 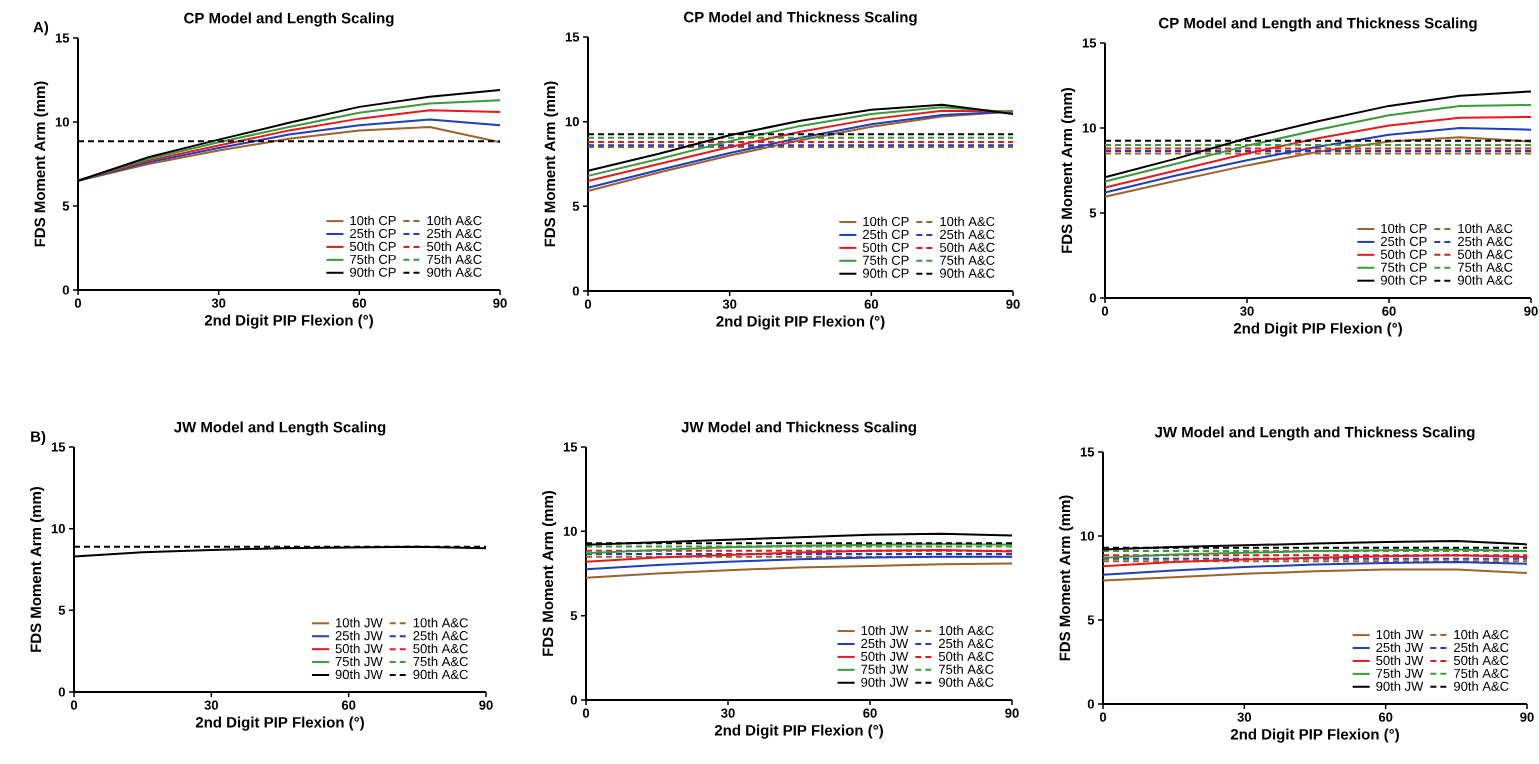 What do you see at coordinates (38, 437) in the screenshot?
I see `text: B)` at bounding box center [38, 437].